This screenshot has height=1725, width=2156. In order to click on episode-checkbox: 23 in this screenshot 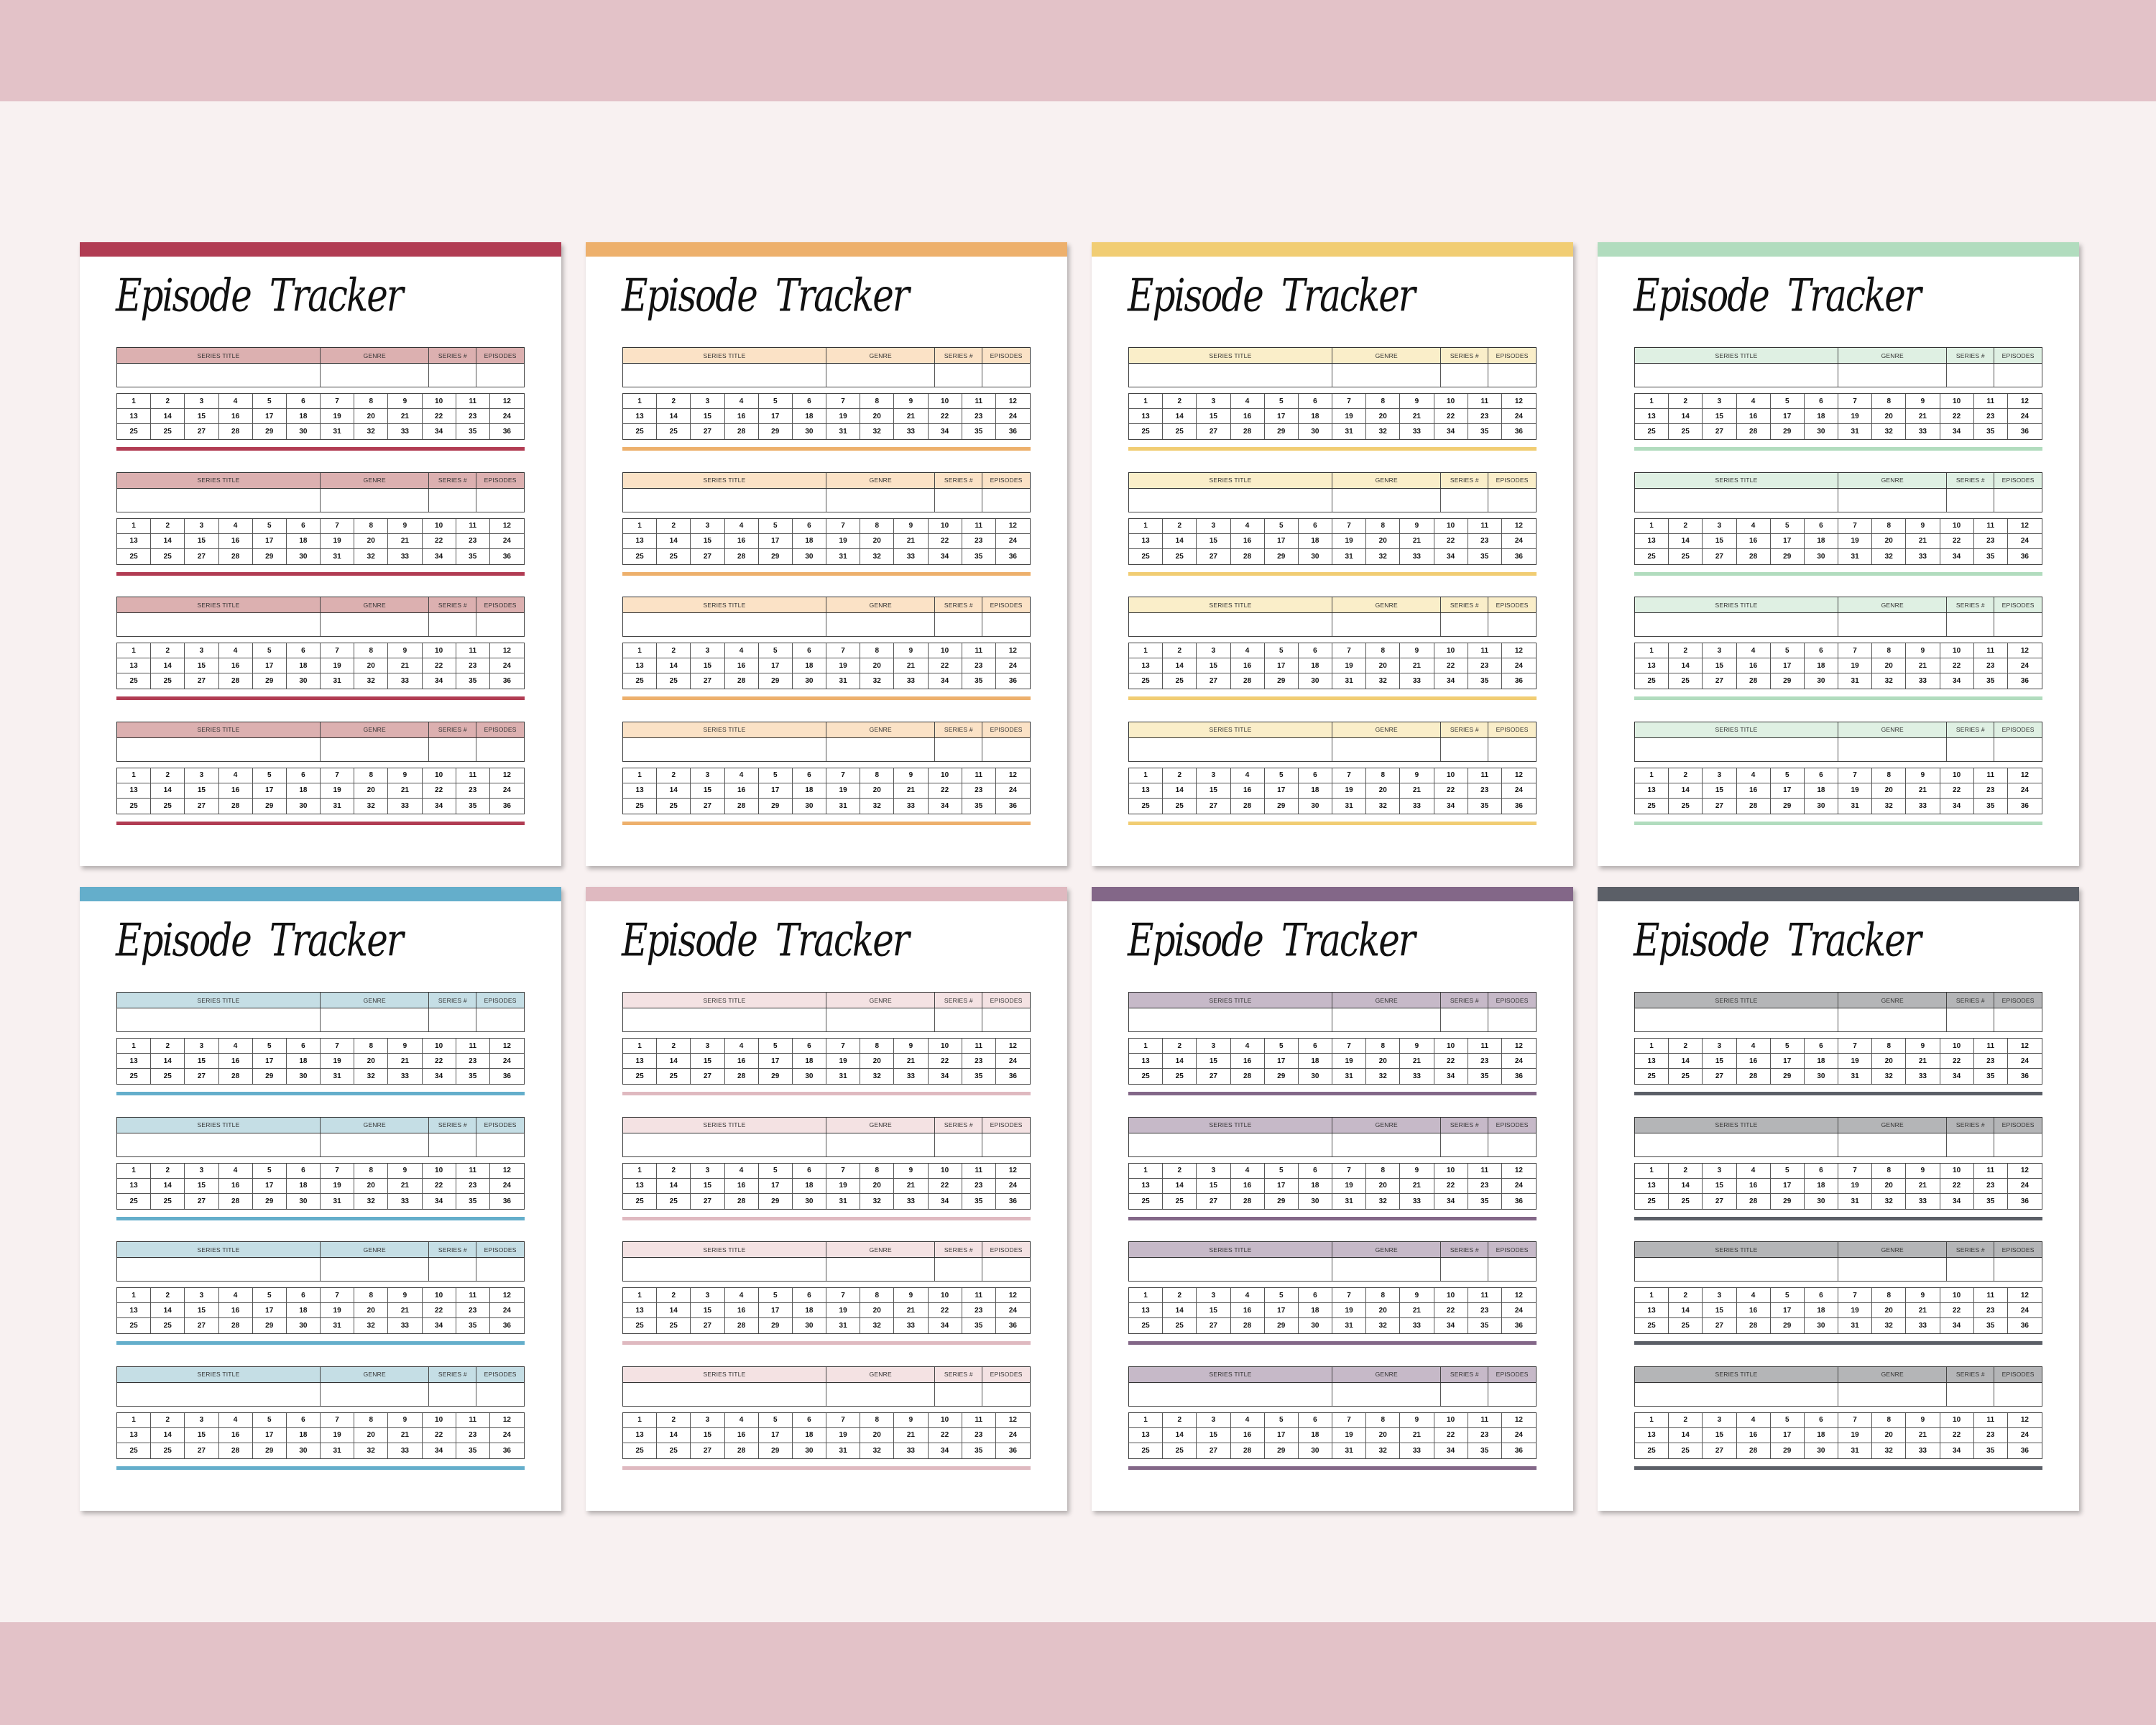, I will do `click(1991, 1435)`.